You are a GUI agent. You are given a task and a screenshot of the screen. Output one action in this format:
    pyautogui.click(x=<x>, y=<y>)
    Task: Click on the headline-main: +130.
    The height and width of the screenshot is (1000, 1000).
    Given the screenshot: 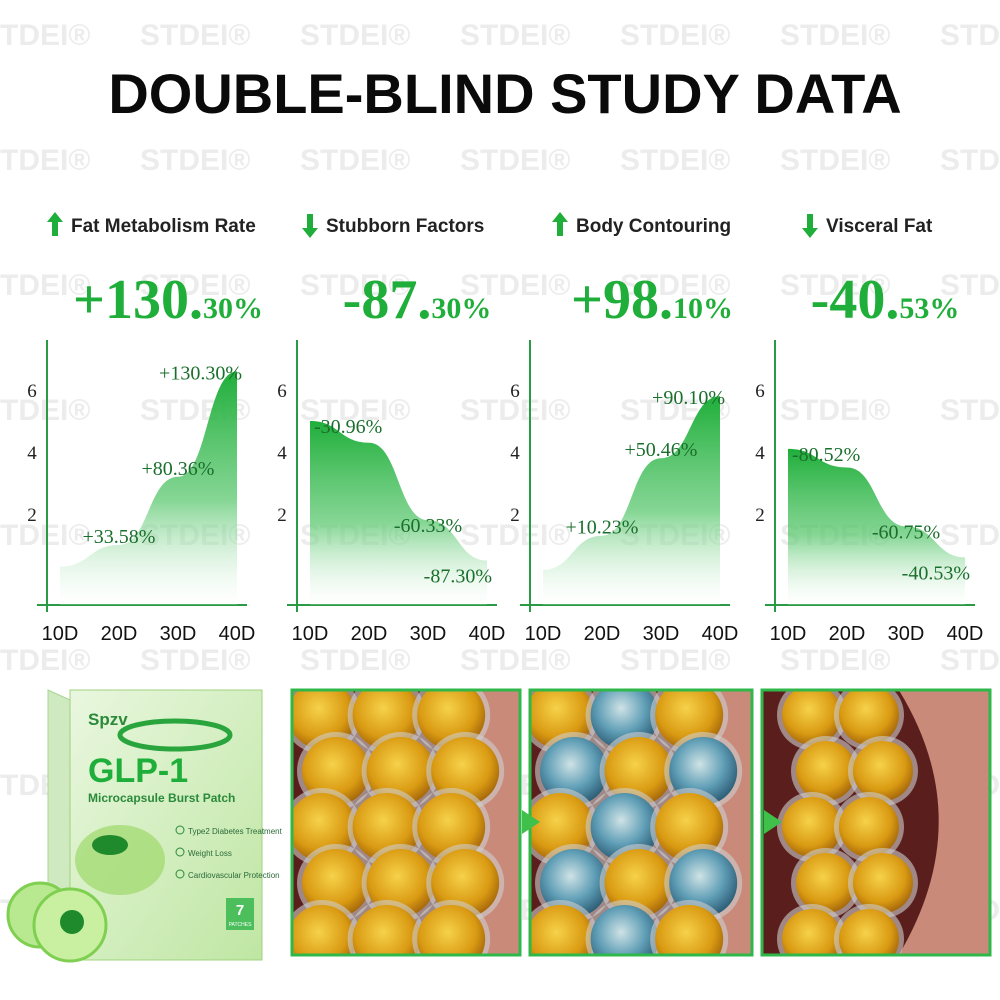 What is the action you would take?
    pyautogui.click(x=138, y=300)
    